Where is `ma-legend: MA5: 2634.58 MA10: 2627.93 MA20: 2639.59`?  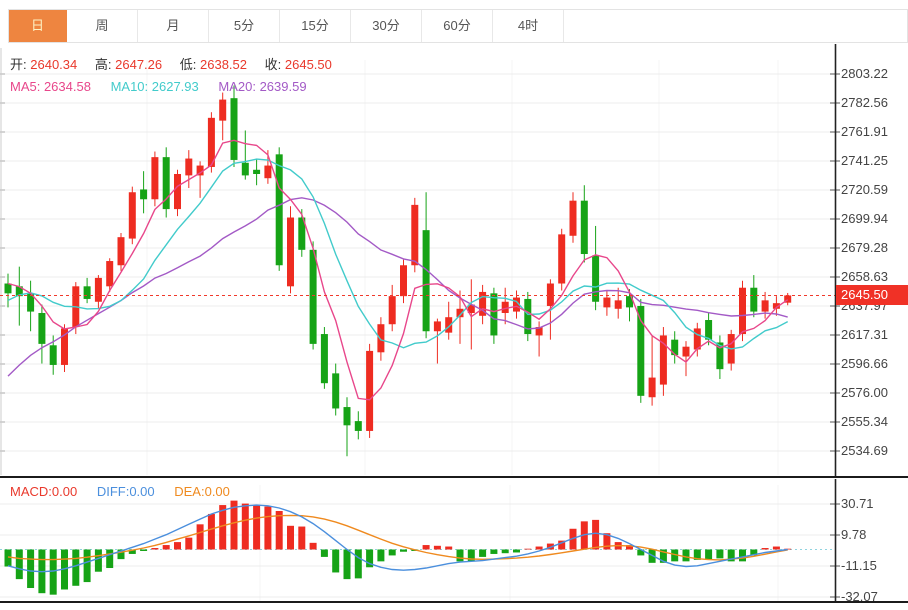
ma-legend: MA5: 2634.58 MA10: 2627.93 MA20: 2639.59 is located at coordinates (158, 86).